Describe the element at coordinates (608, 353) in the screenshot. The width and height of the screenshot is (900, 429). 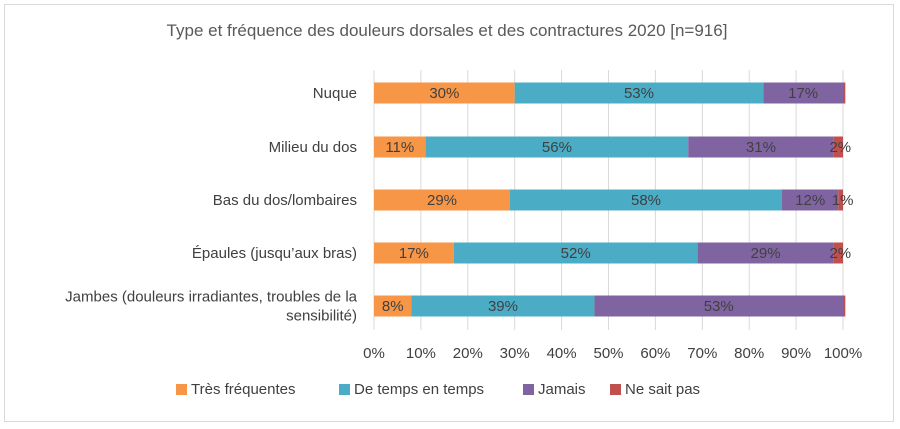
I see `x-tick-label: 50%` at that location.